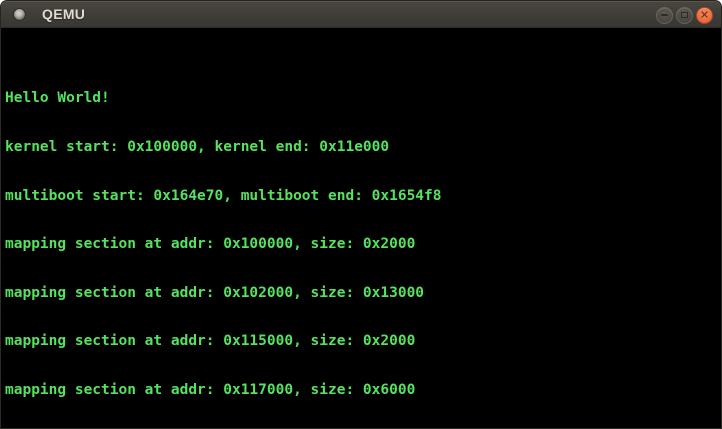 This screenshot has height=429, width=722. I want to click on qemu-app-icon, so click(19, 14).